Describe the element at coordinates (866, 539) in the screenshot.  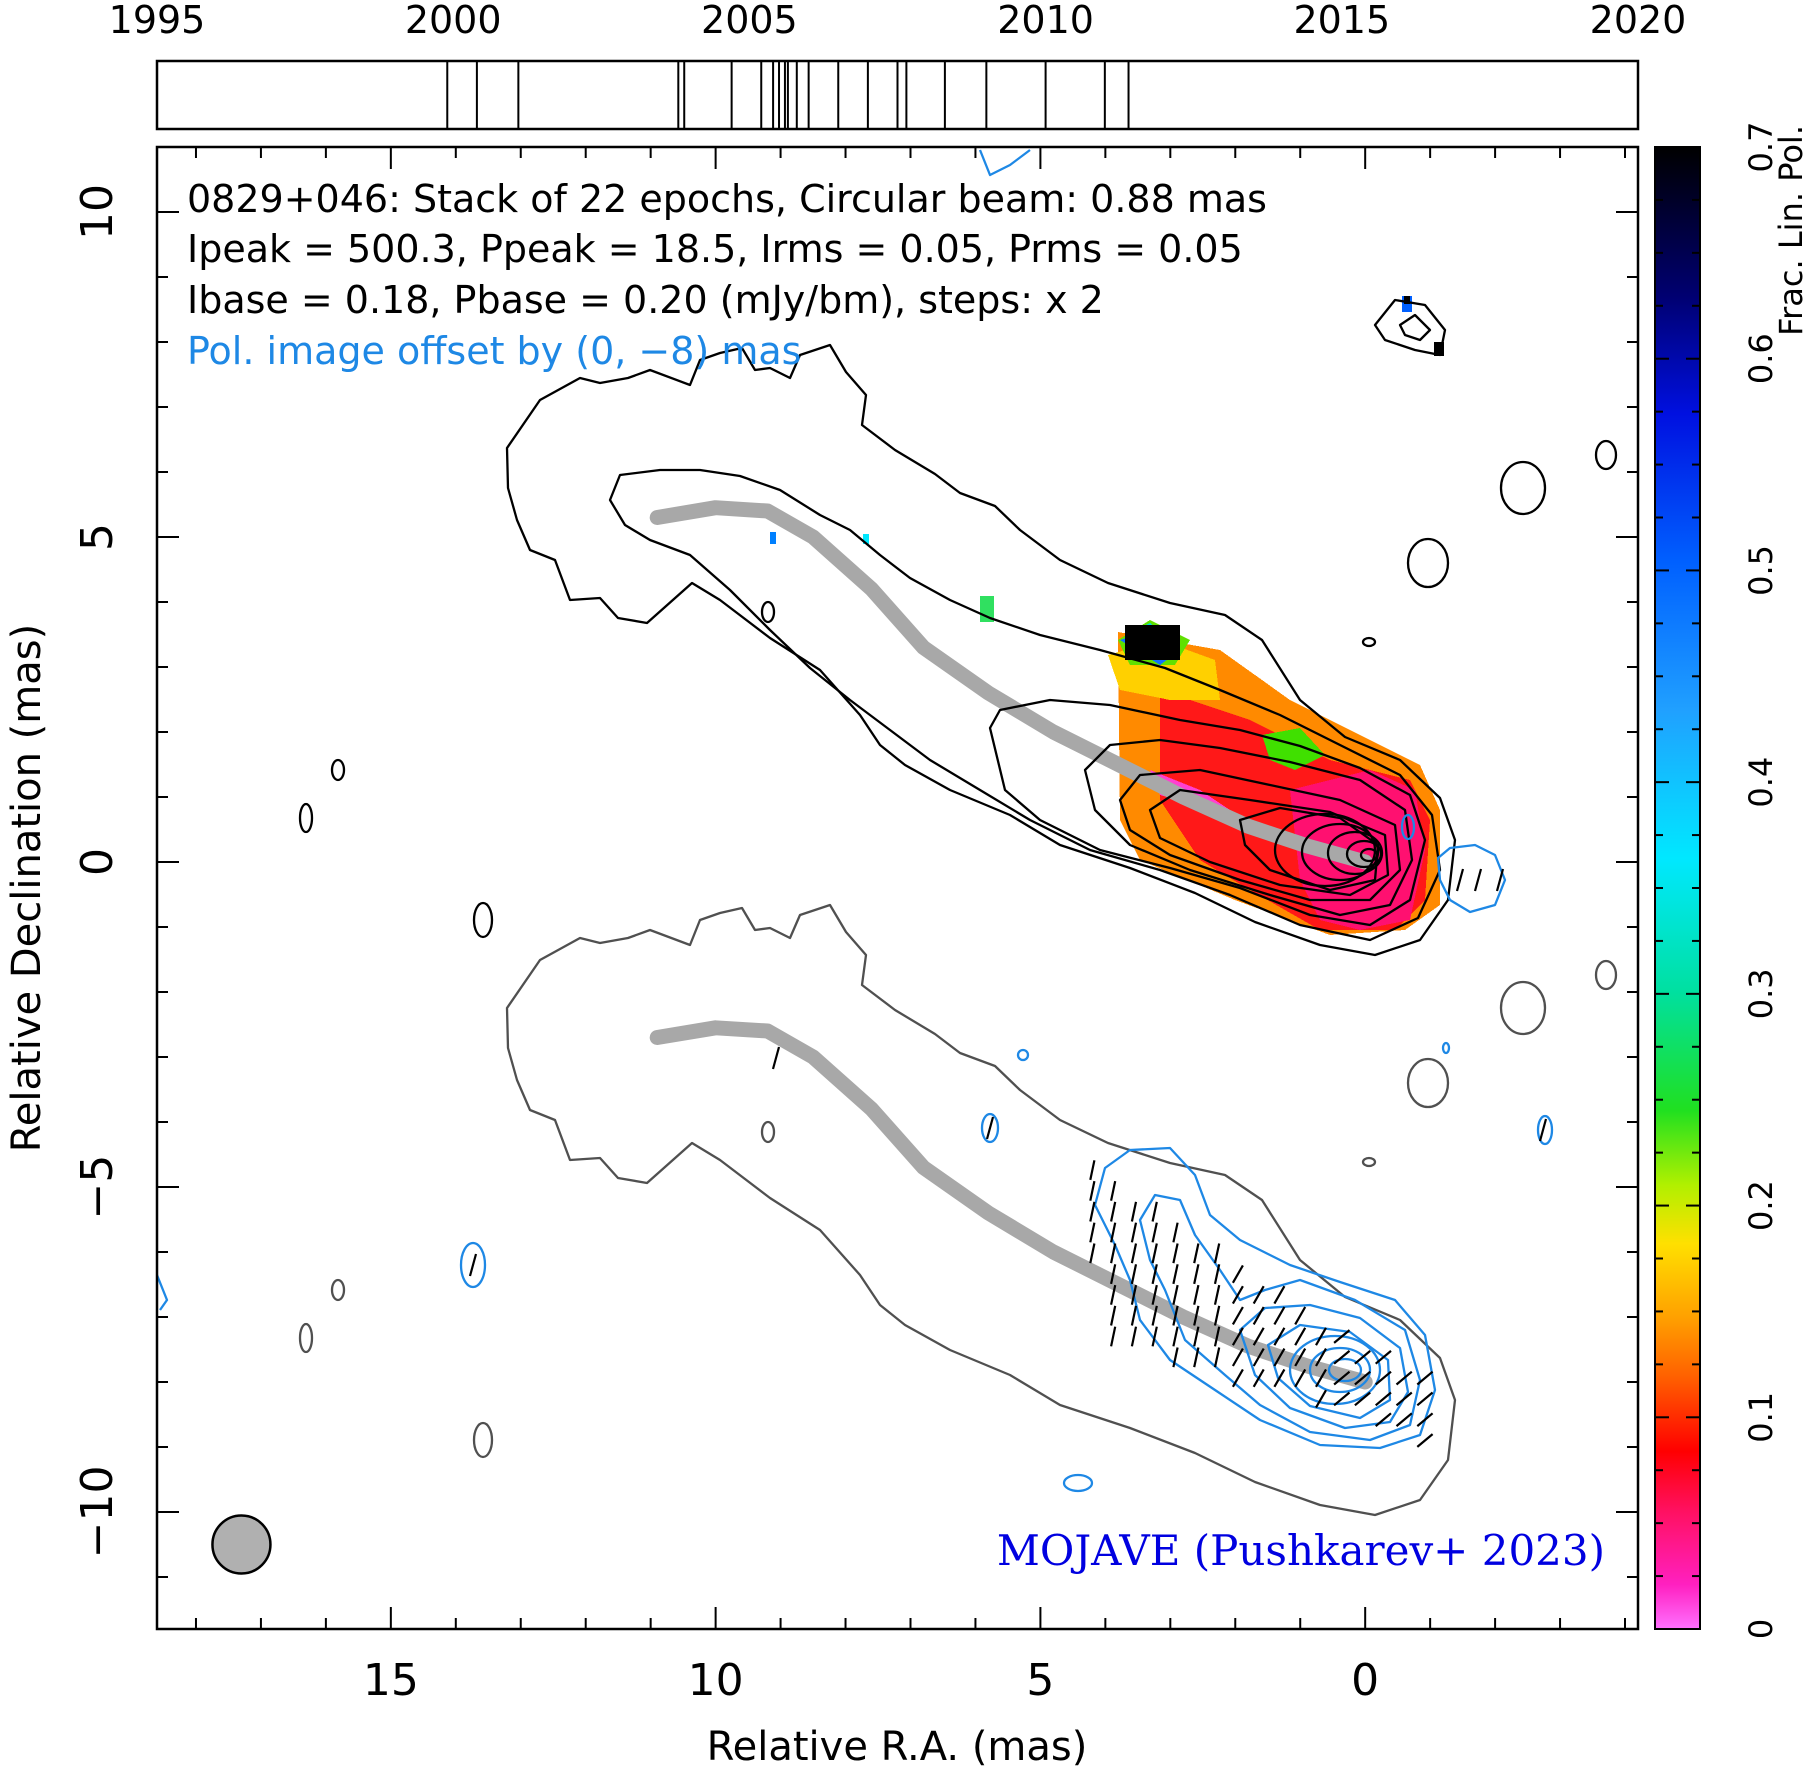
I see `fracpol-pixel-cyan` at that location.